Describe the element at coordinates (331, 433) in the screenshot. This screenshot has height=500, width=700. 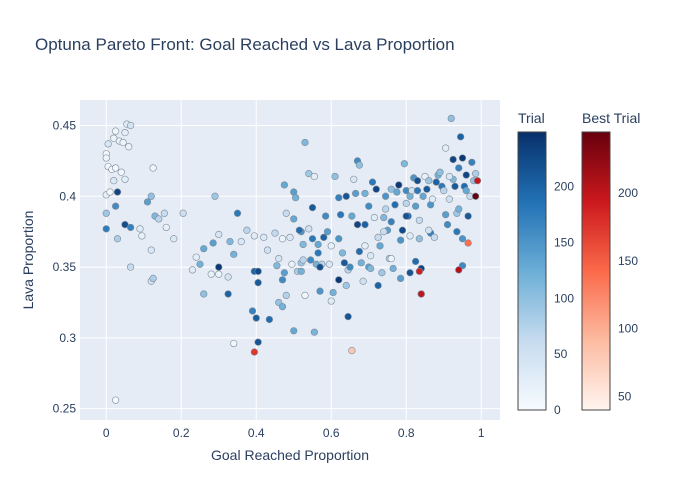
I see `x-tick-label: 0.6` at that location.